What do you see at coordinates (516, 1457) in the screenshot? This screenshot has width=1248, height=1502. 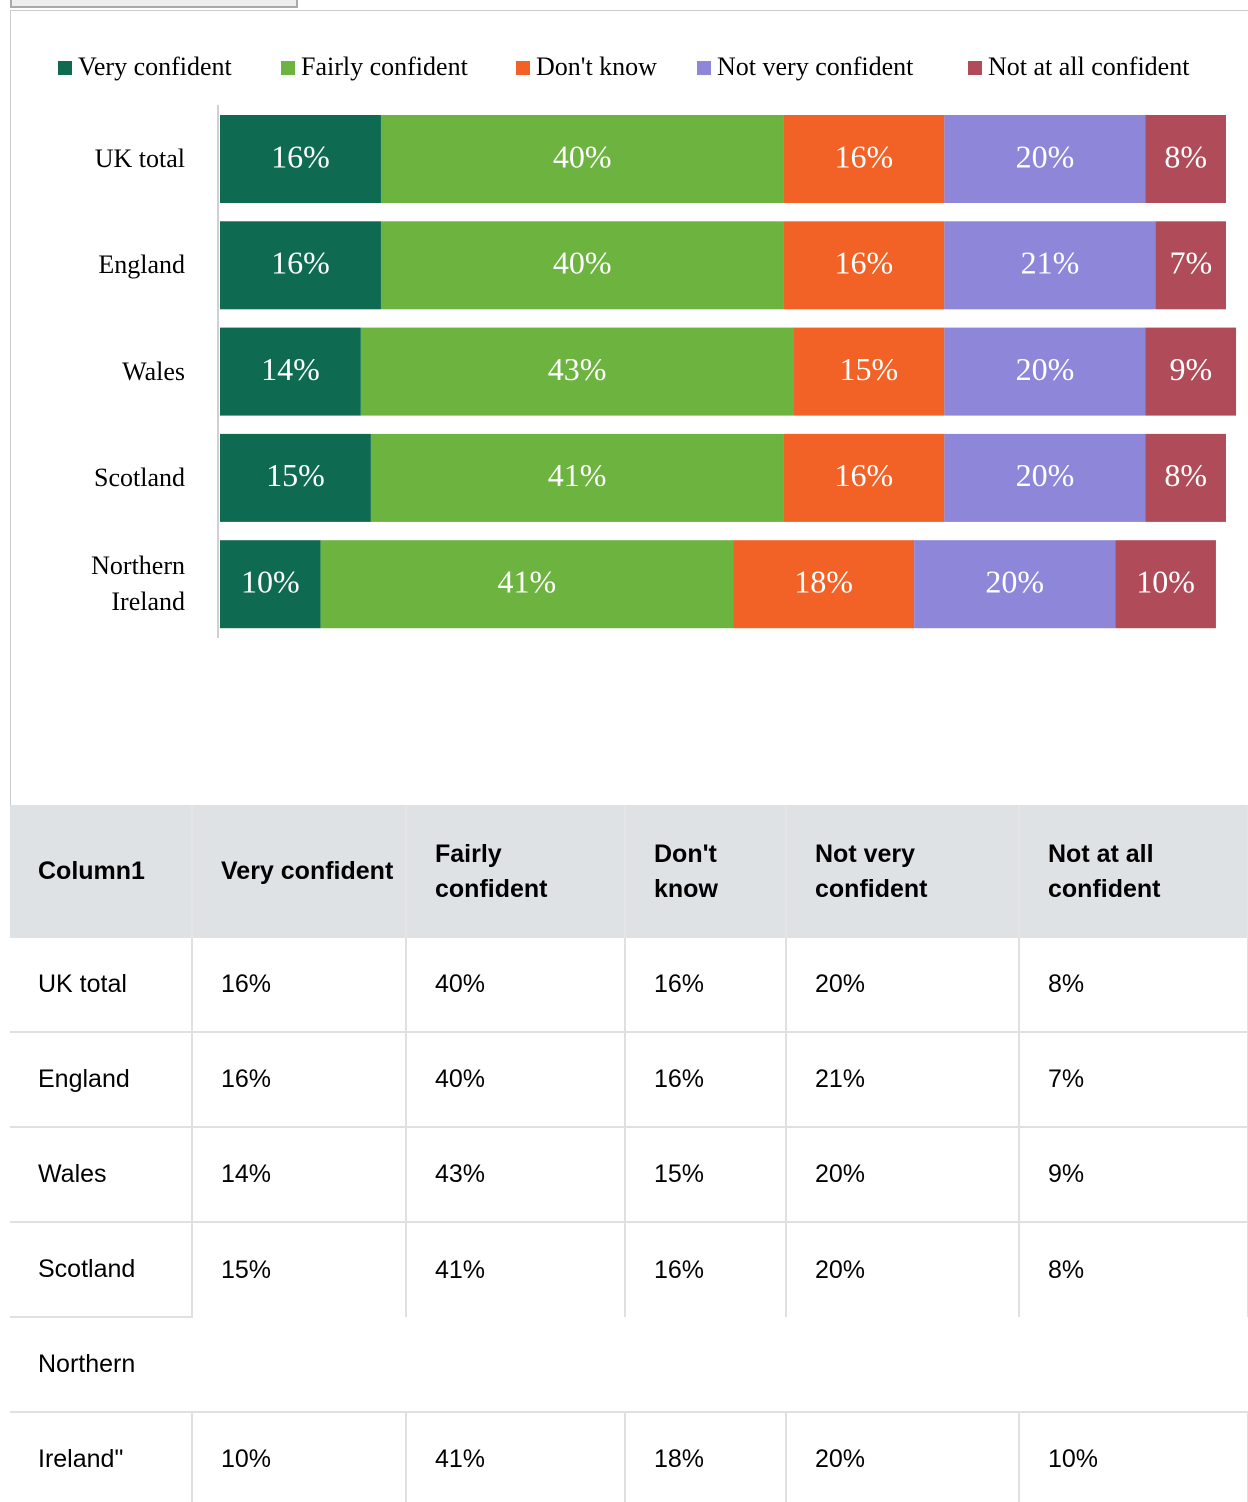 I see `table-cell: 41%` at bounding box center [516, 1457].